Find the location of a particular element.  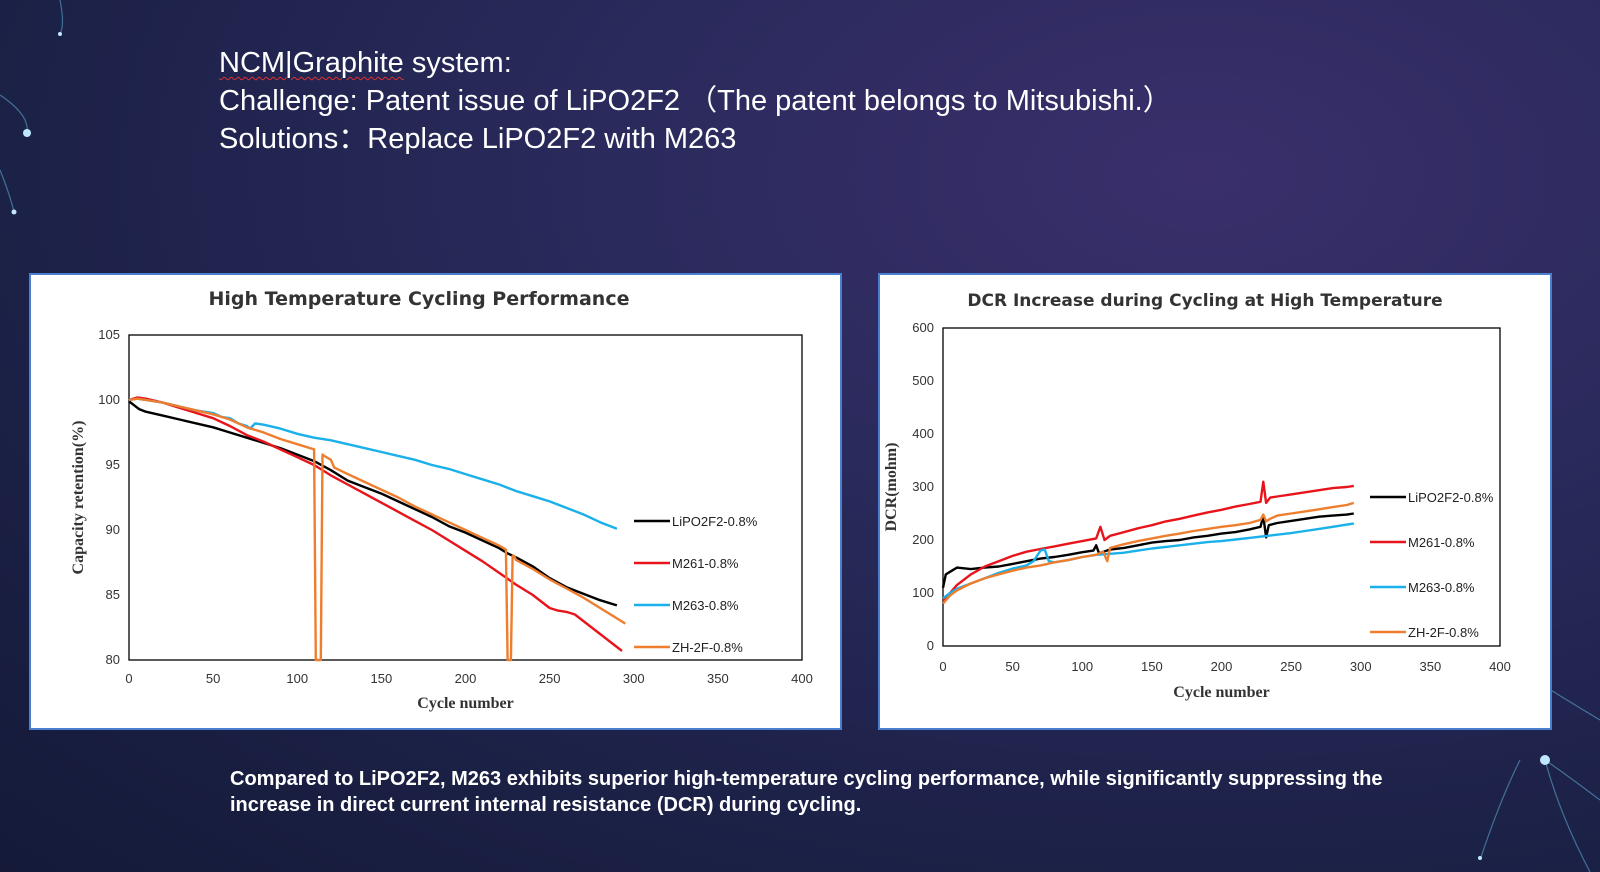

dcr-x-tick-label: 400 is located at coordinates (1500, 666).